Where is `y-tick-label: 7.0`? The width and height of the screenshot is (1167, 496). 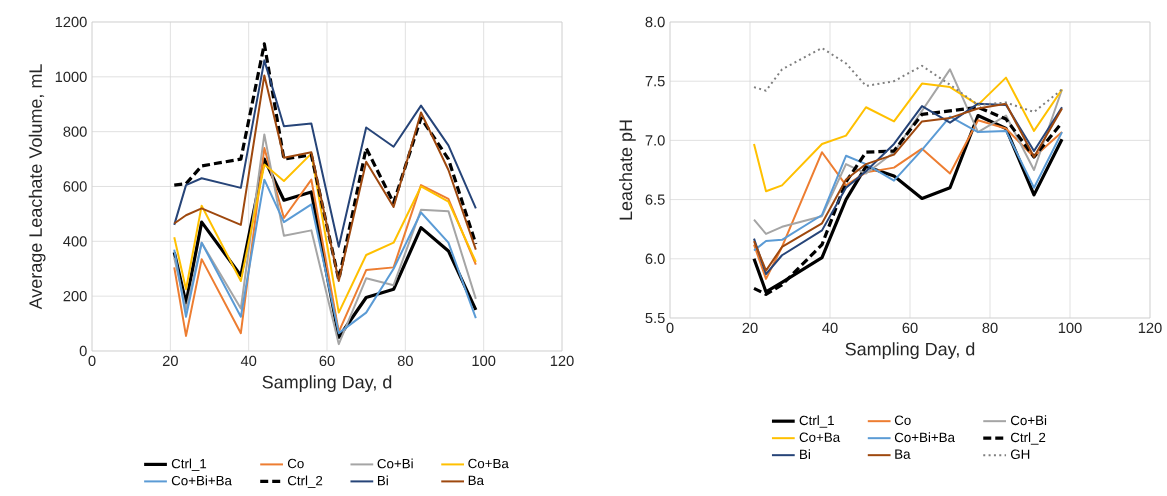
y-tick-label: 7.0 is located at coordinates (655, 140).